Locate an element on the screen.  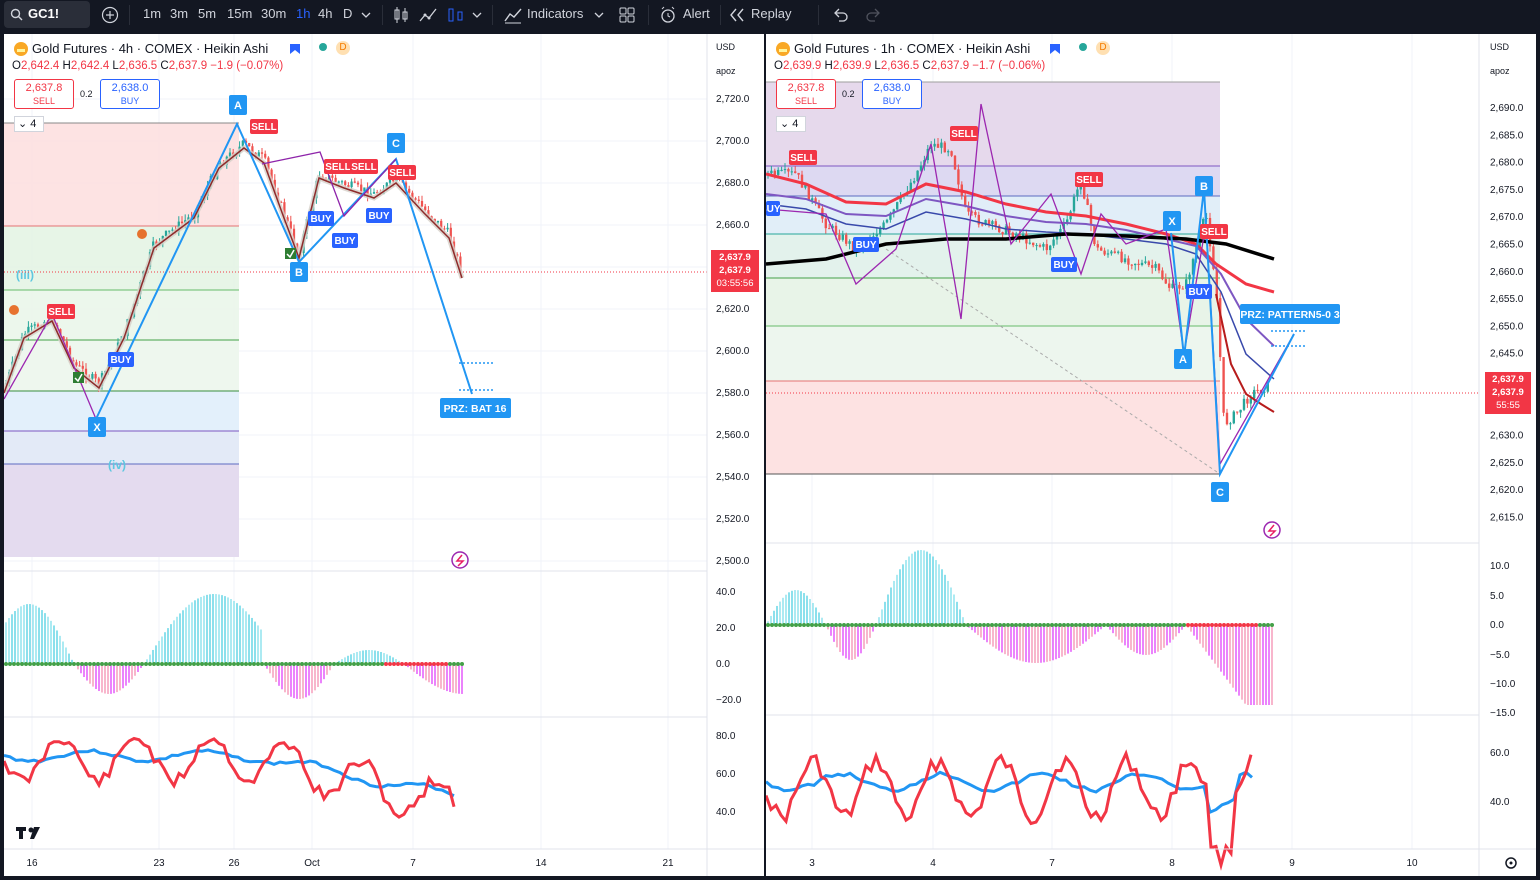
price-tick-label: 2,655.0 is located at coordinates (1507, 299).